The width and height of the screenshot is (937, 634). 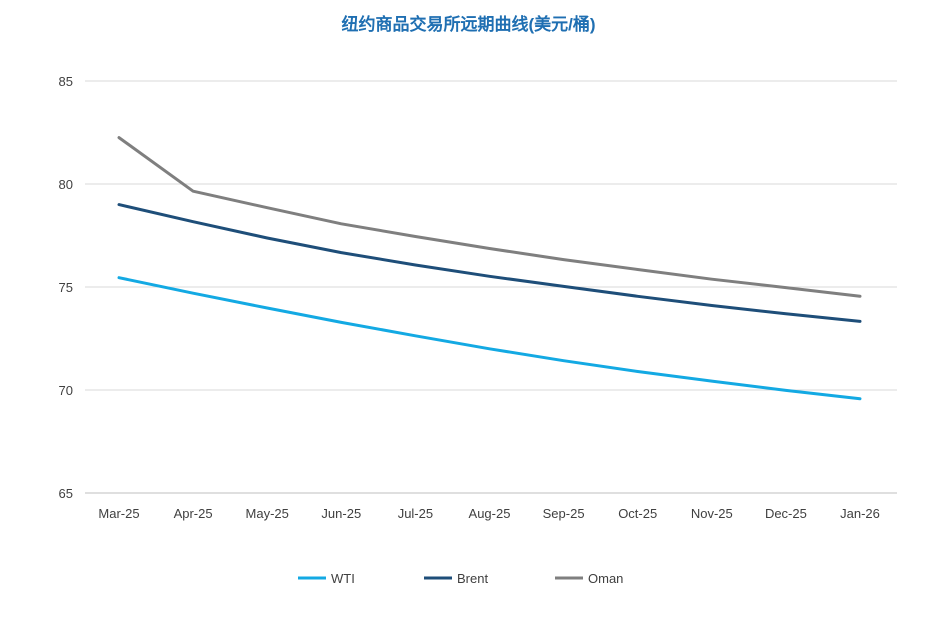 I want to click on legend-item-oman: Oman, so click(x=589, y=578).